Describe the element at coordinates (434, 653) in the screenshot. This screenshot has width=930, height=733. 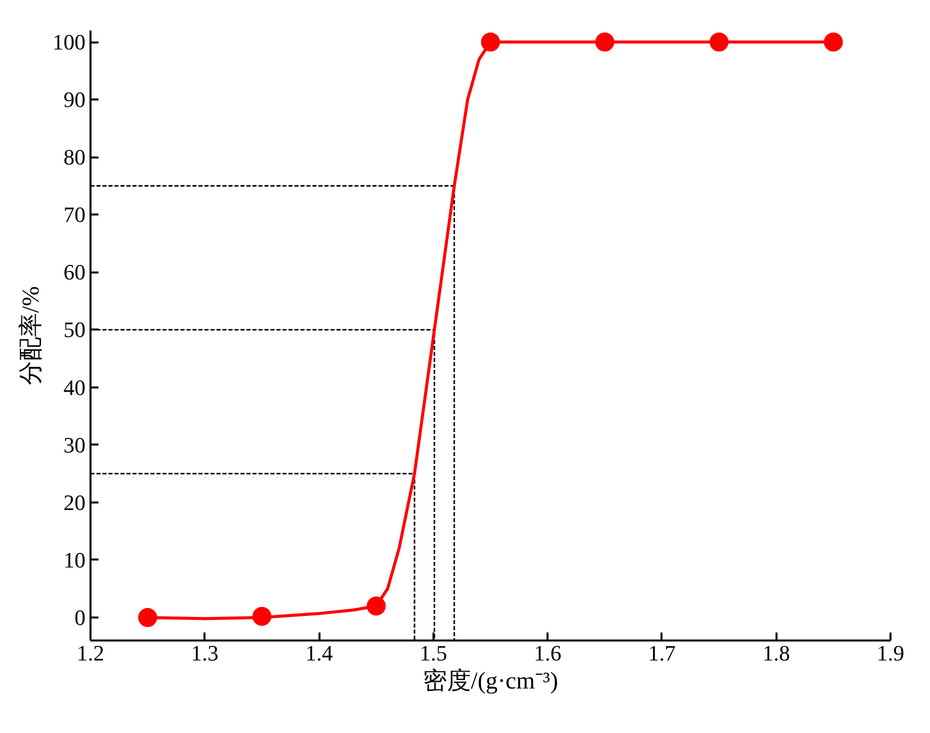
I see `x-tick-label: 1.5` at that location.